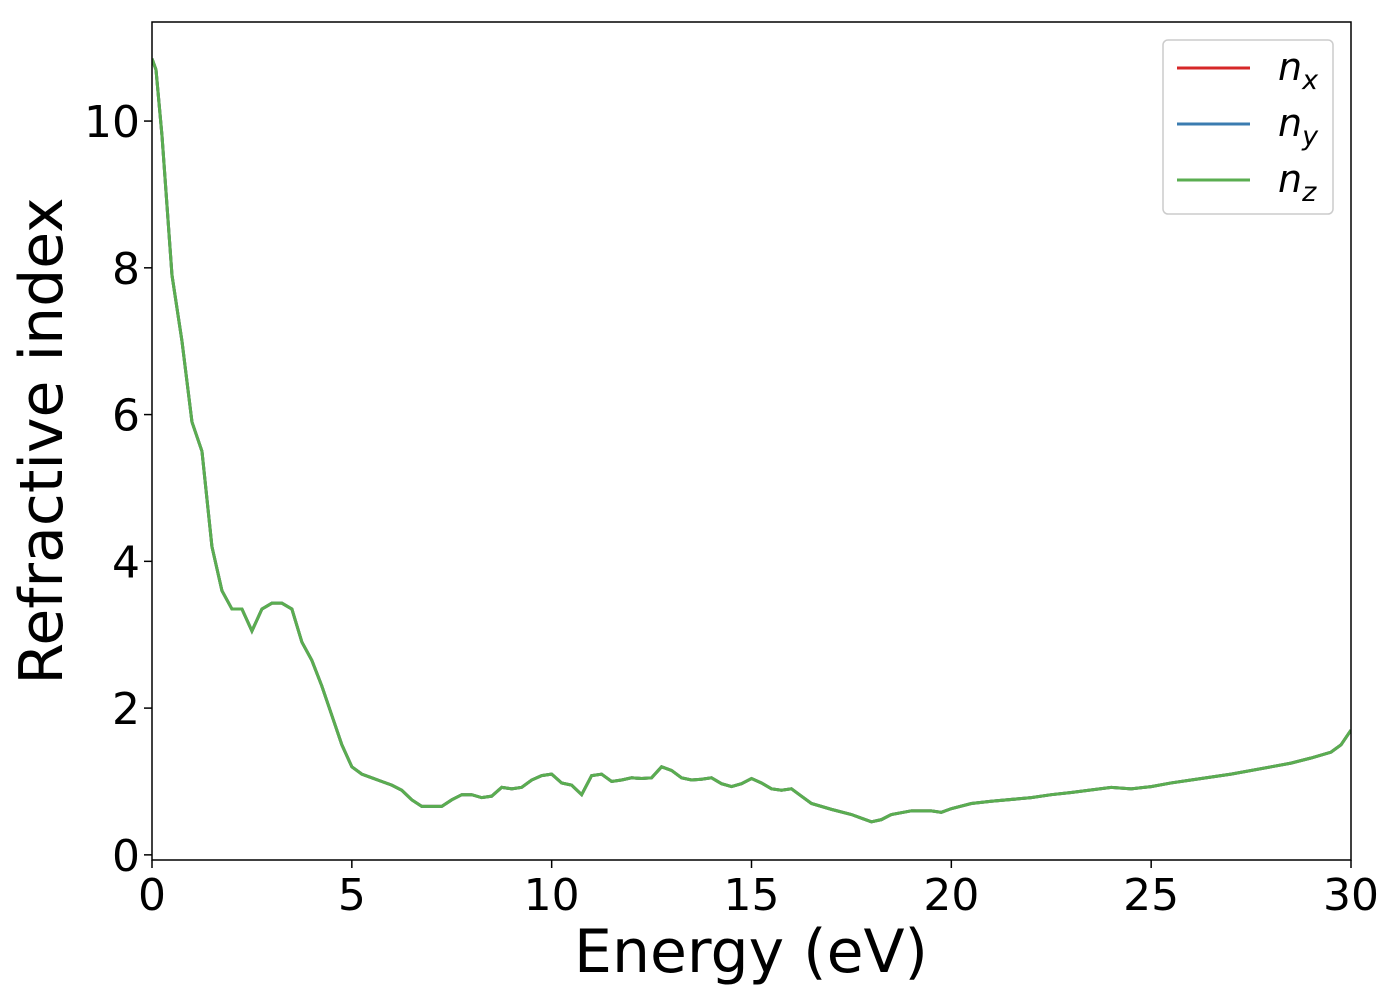  Describe the element at coordinates (1297, 182) in the screenshot. I see `legend-label: nz` at that location.